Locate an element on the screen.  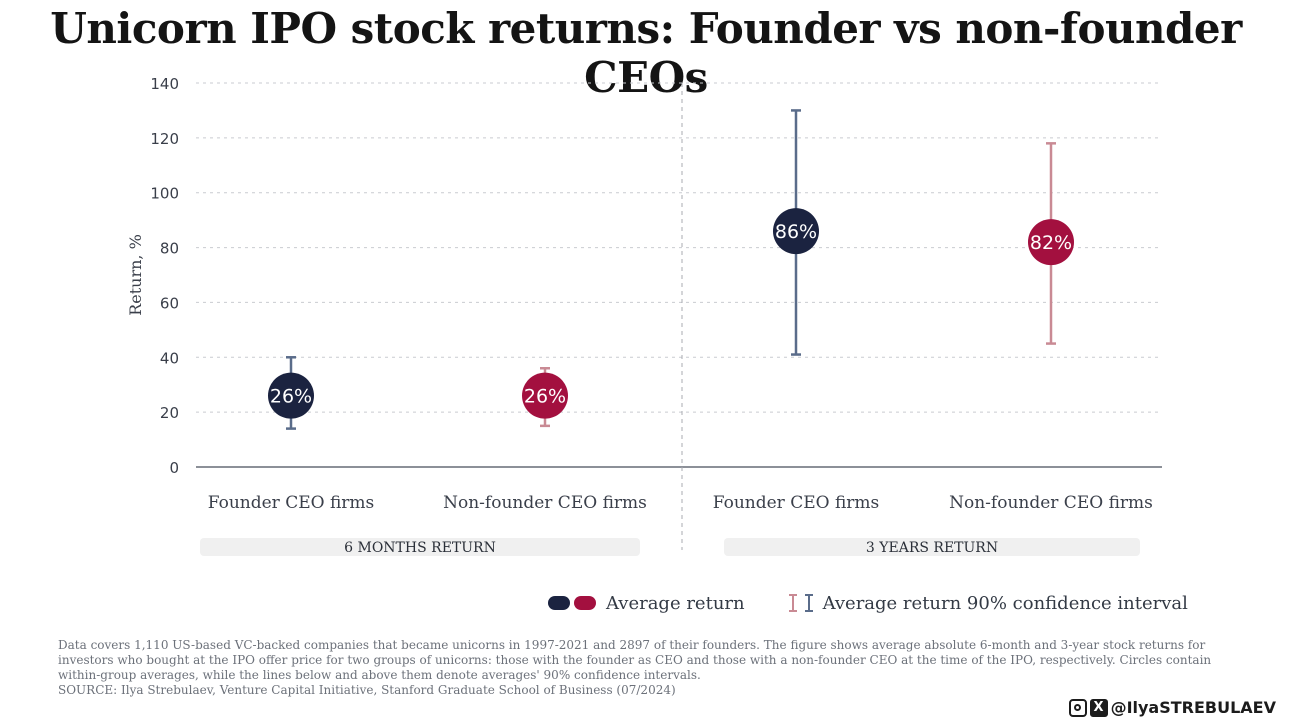
x-twitter-icon: X is located at coordinates (1098, 707).